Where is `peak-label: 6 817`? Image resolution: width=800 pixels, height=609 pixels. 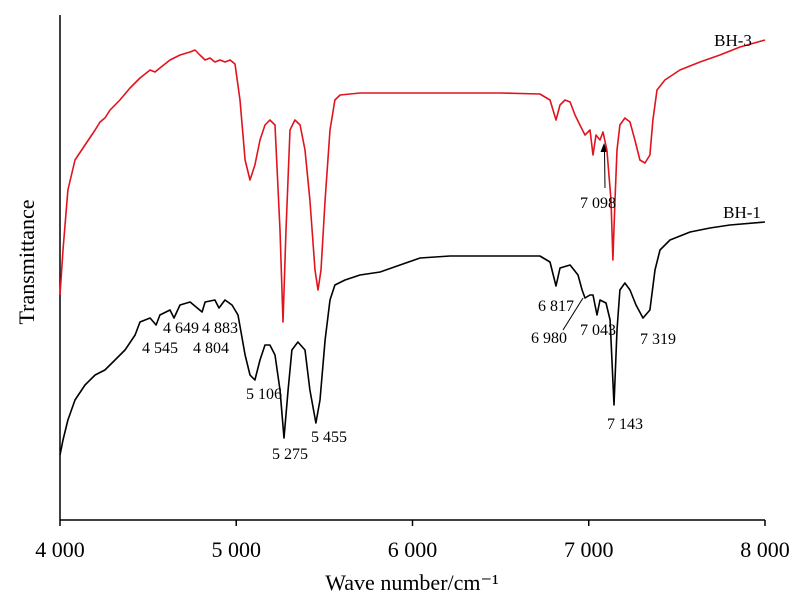 peak-label: 6 817 is located at coordinates (556, 306).